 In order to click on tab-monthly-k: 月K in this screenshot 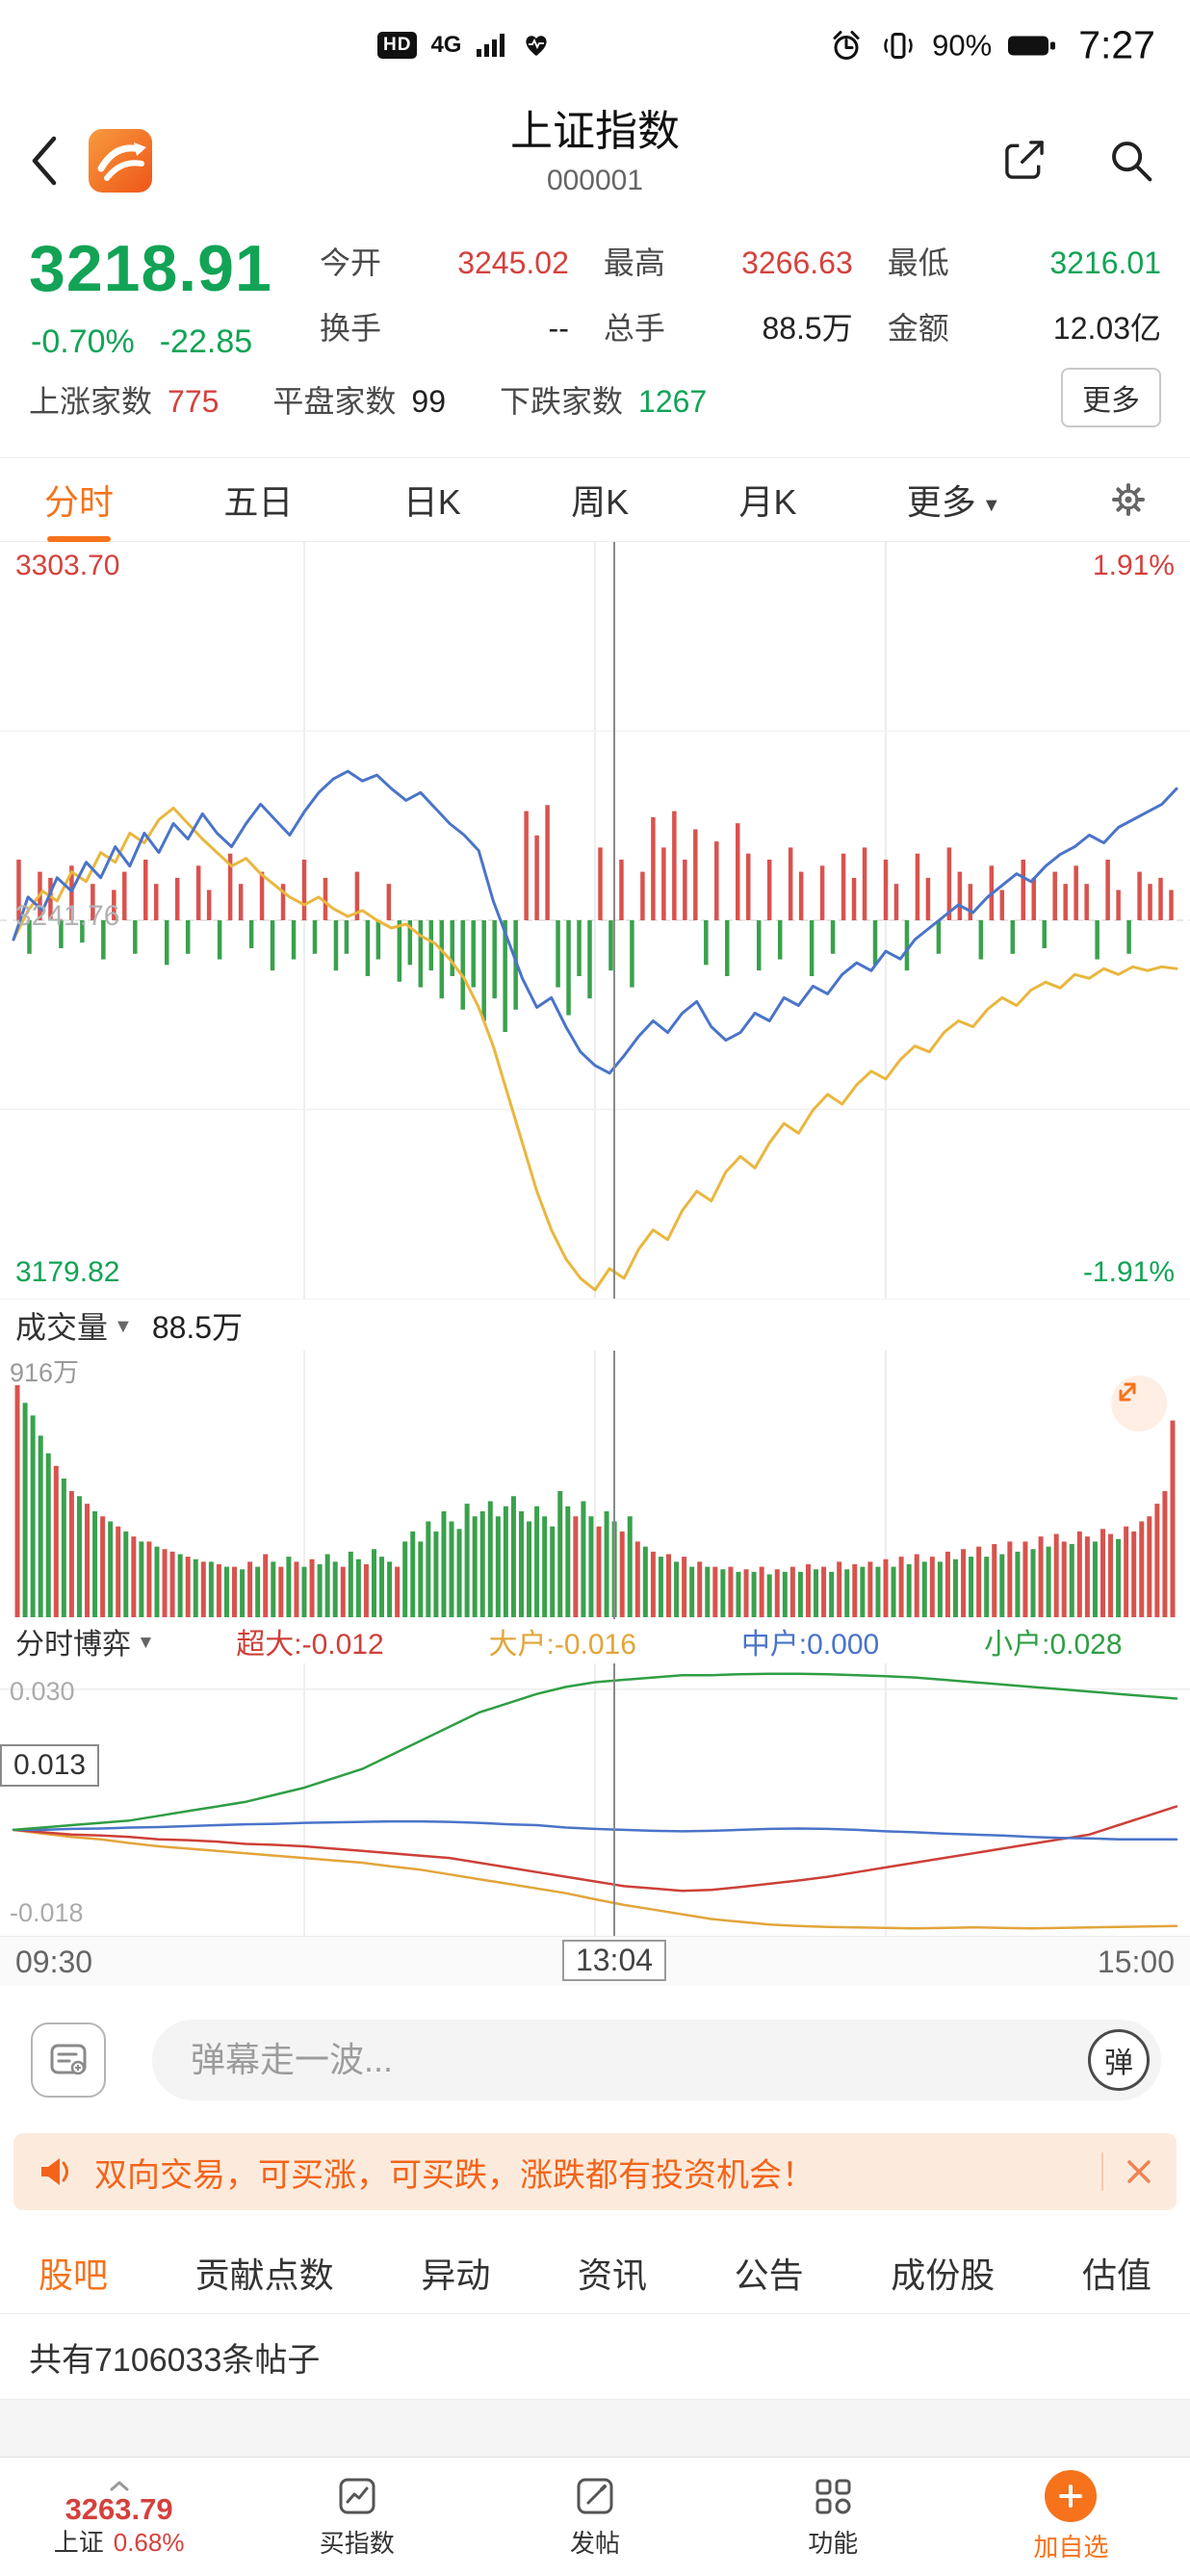, I will do `click(768, 502)`.